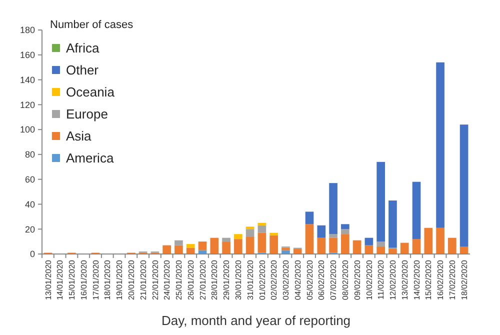 This screenshot has width=500, height=335. Describe the element at coordinates (191, 279) in the screenshot. I see `x-tick-label: 26/01/2020` at that location.